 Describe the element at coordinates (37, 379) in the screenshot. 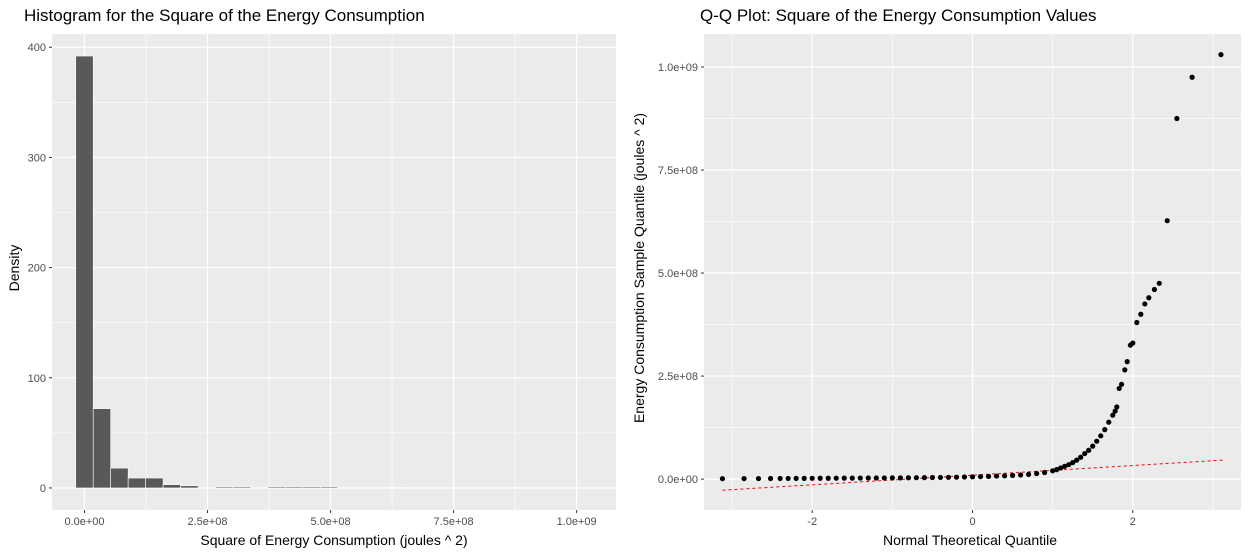

I see `y-tick-label: 100` at that location.